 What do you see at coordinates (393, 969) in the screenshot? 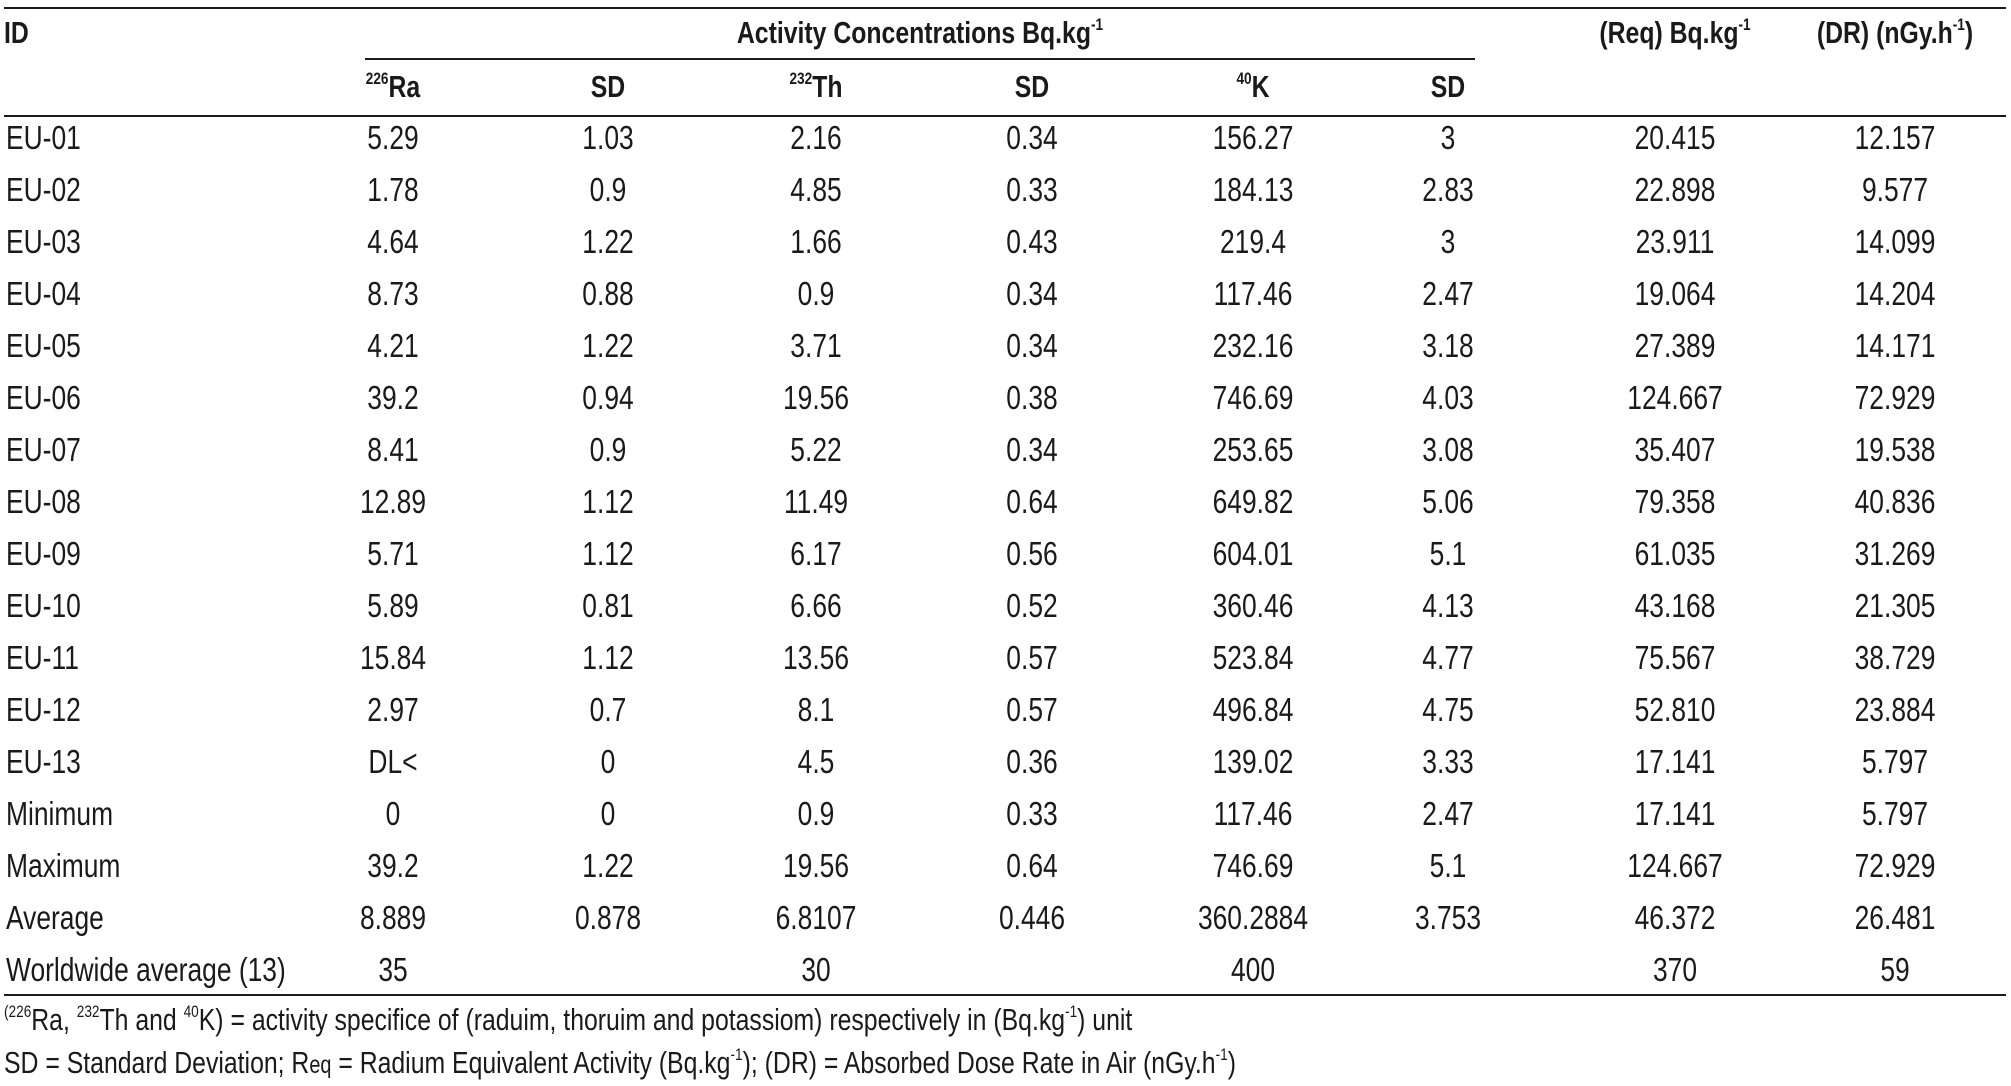
I see `cell-ra226: 35` at bounding box center [393, 969].